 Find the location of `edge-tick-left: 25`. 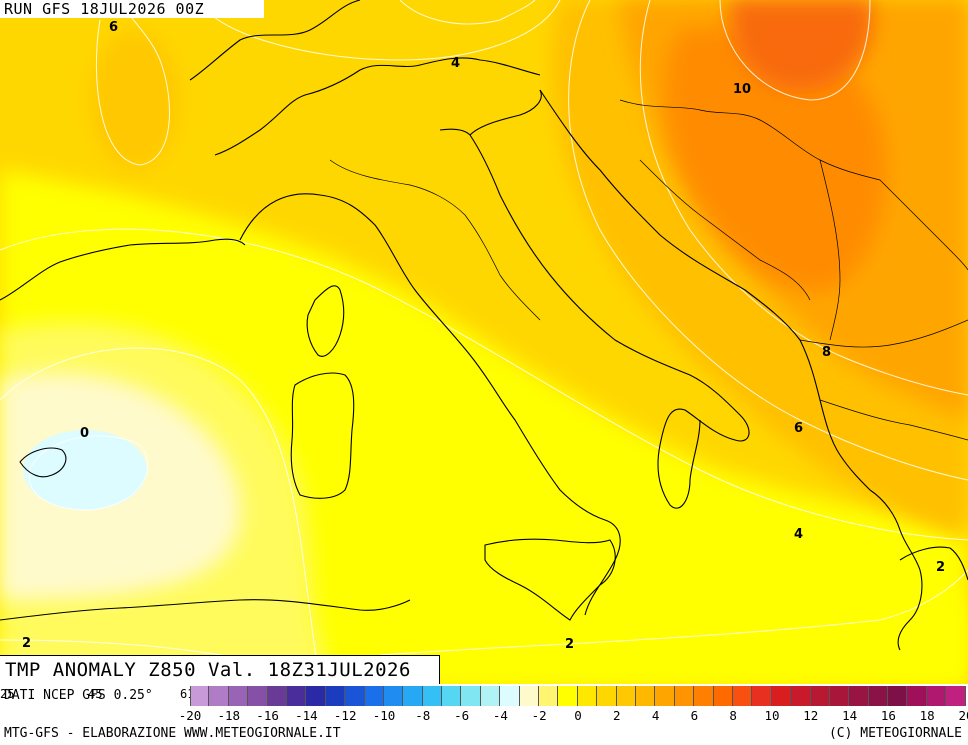

edge-tick-left: 25 is located at coordinates (7, 694).